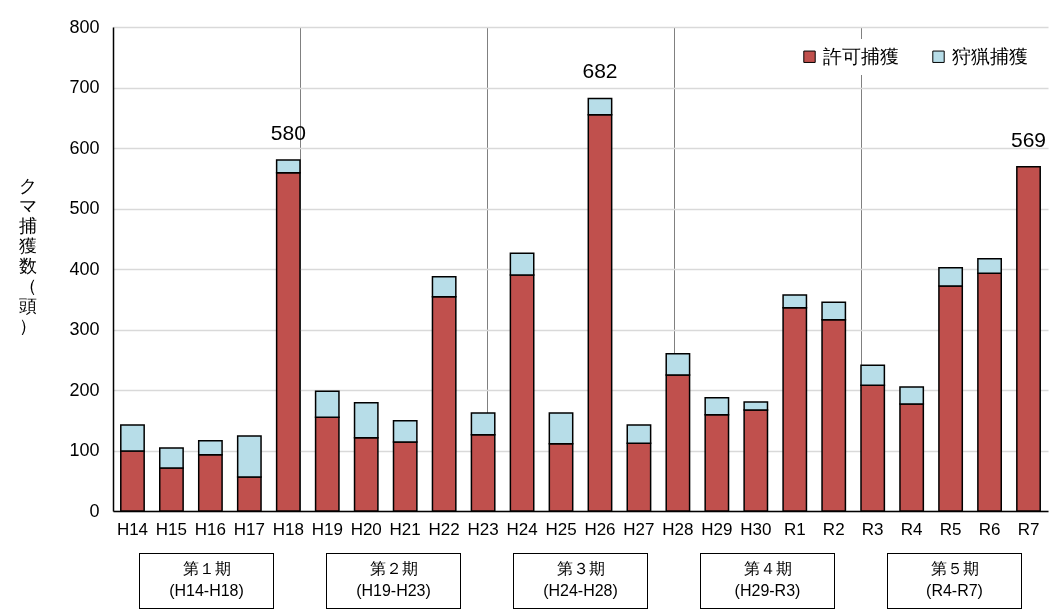 The height and width of the screenshot is (613, 1060). What do you see at coordinates (717, 529) in the screenshot?
I see `x-tick-label: H29` at bounding box center [717, 529].